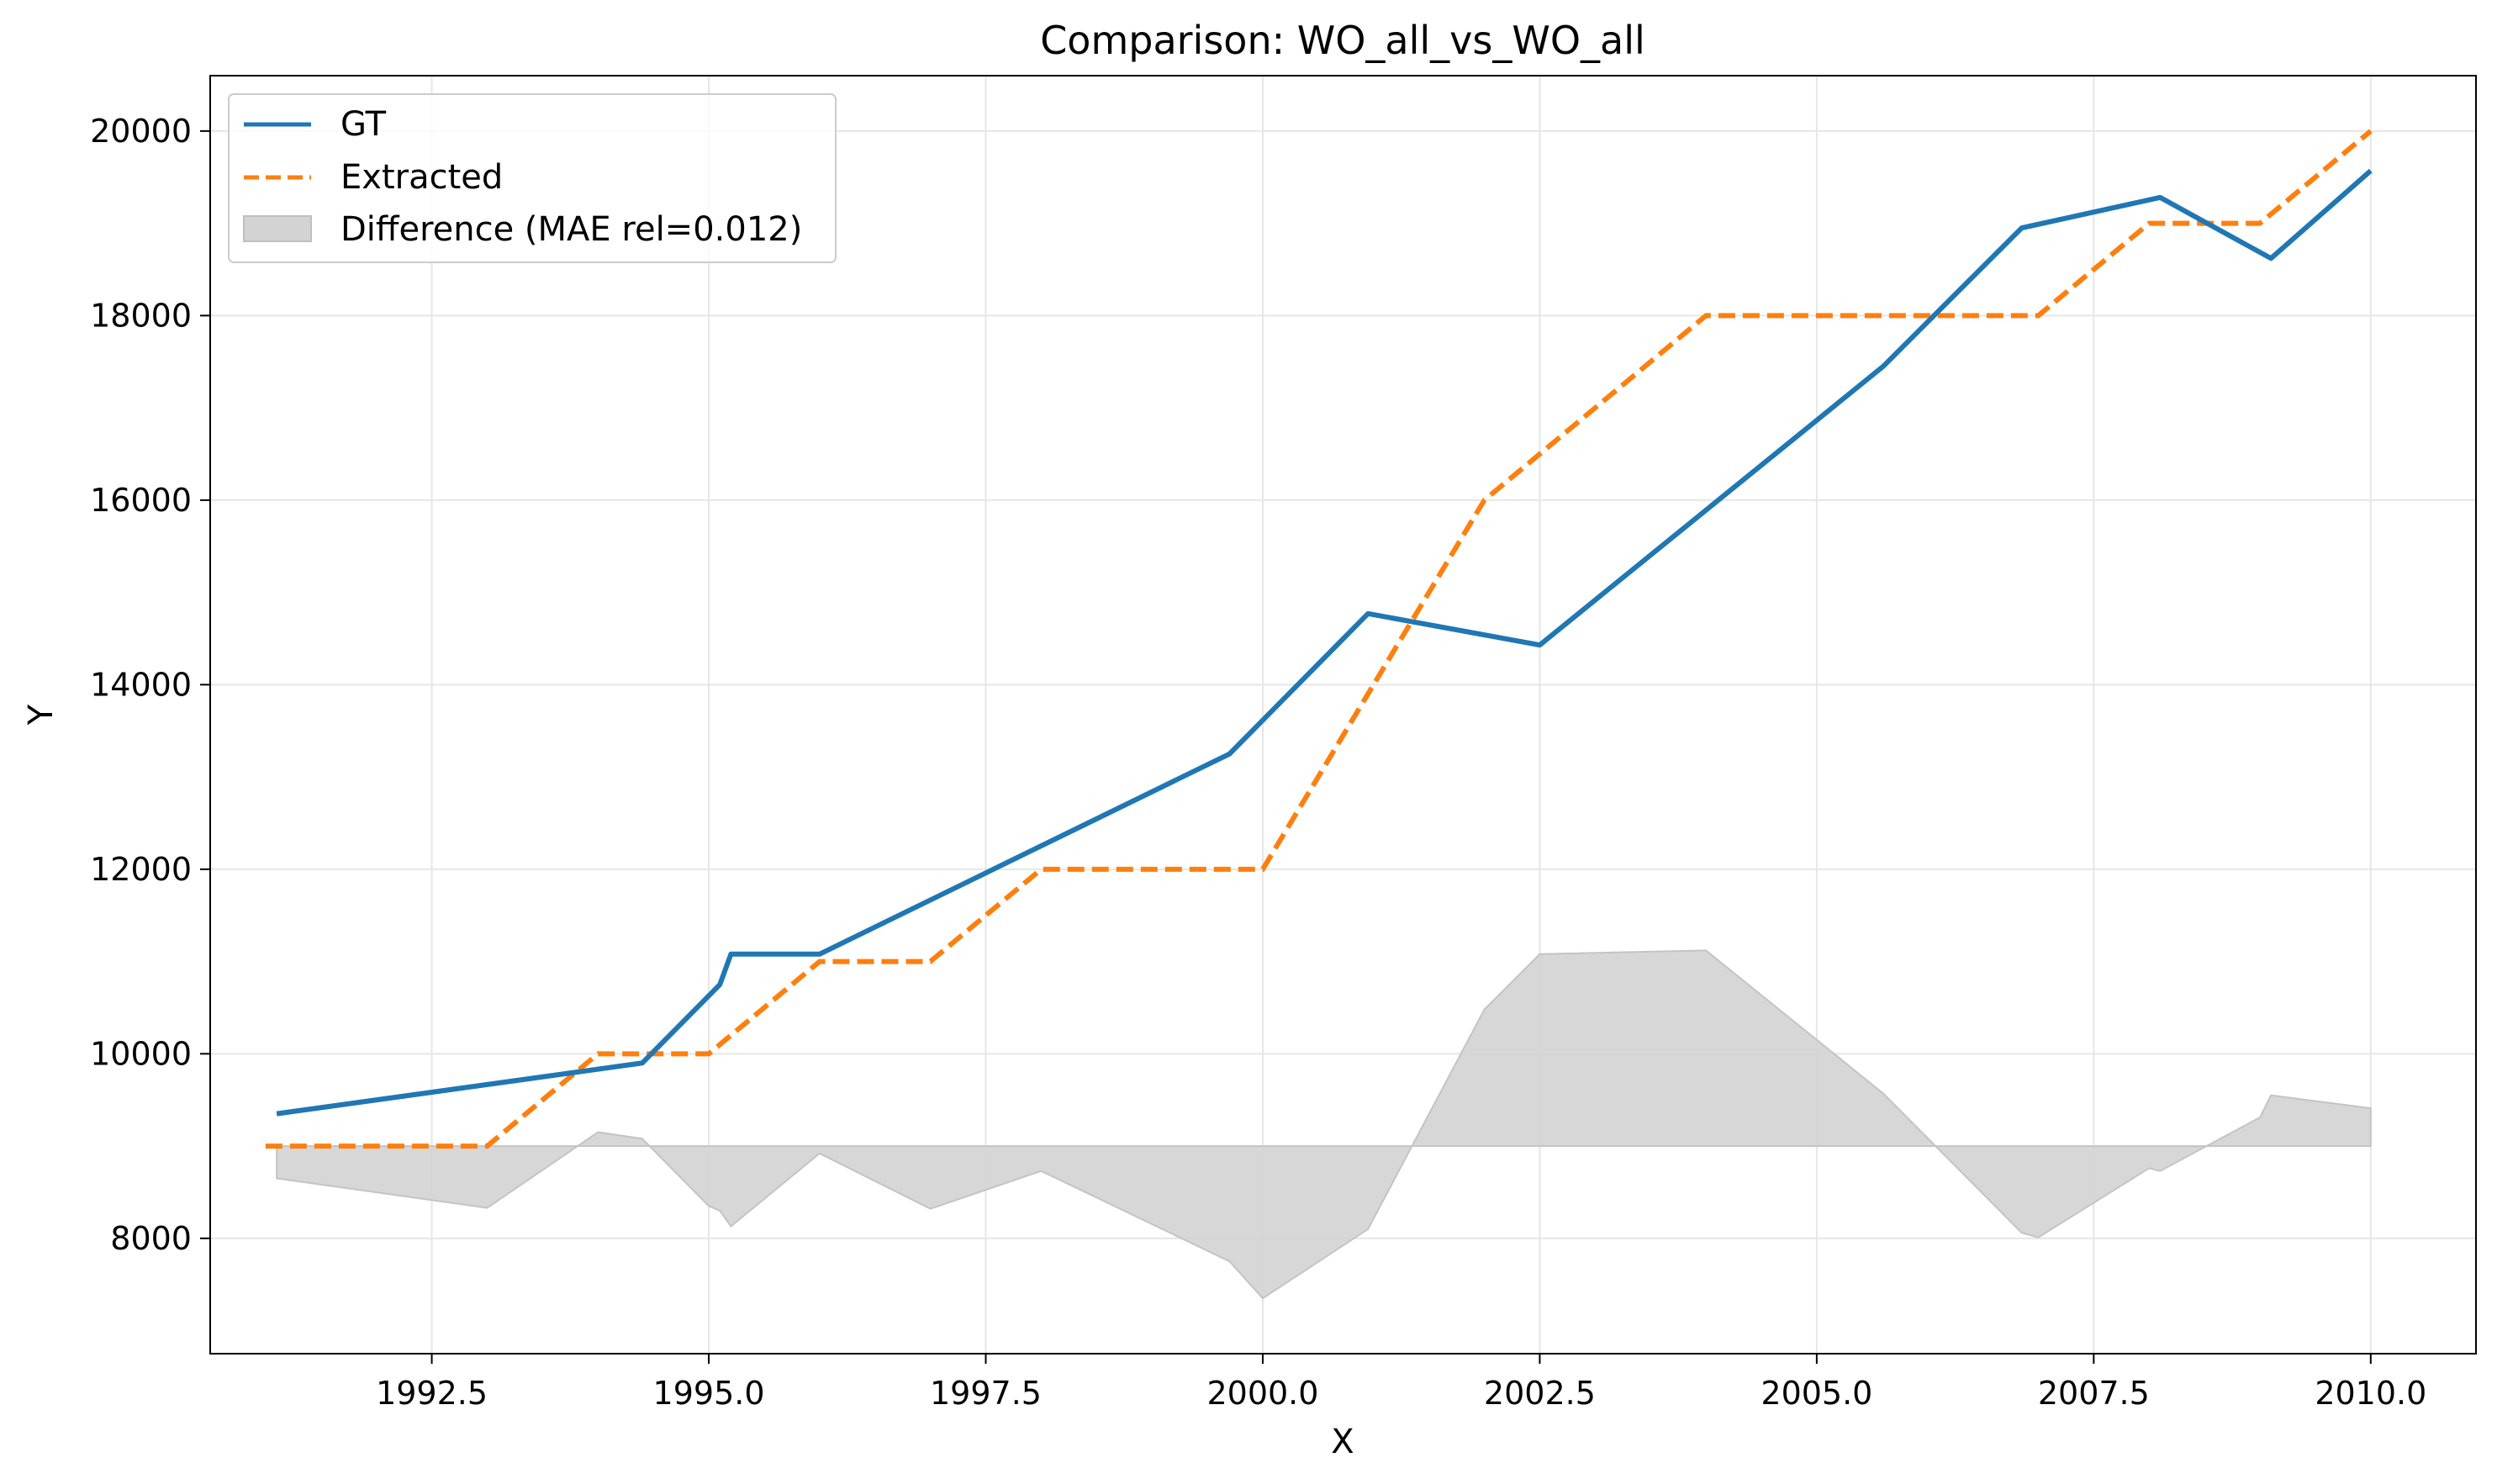 The height and width of the screenshot is (1484, 2497). I want to click on y-axis-label: Y, so click(41, 715).